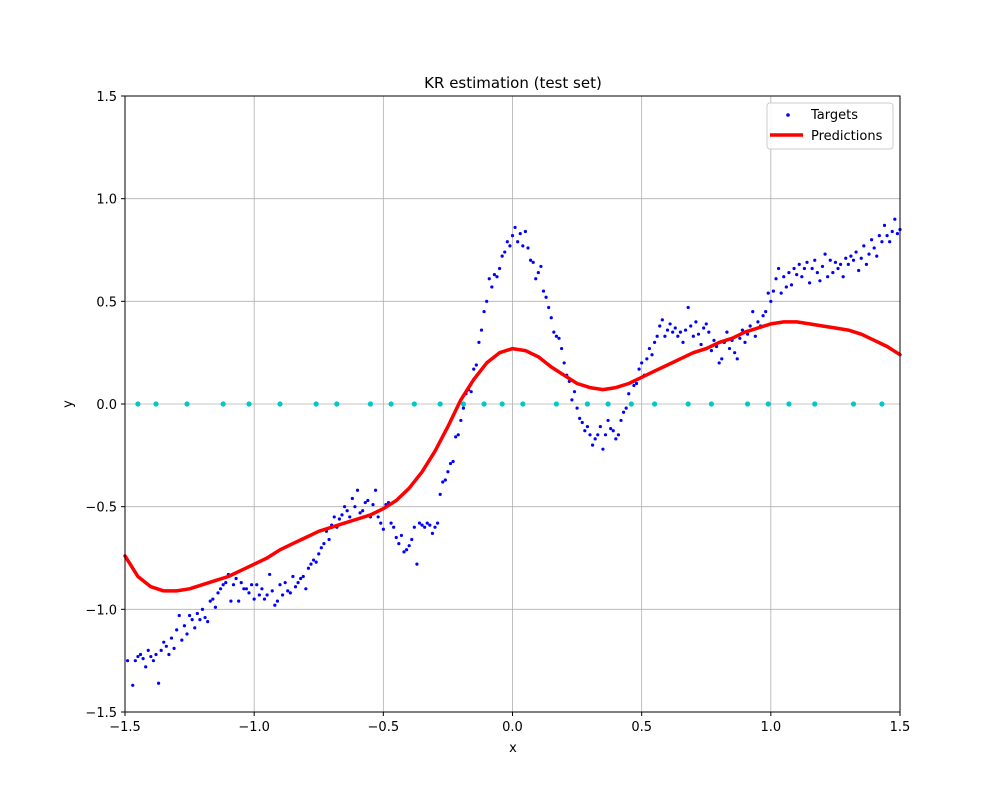  What do you see at coordinates (834, 115) in the screenshot?
I see `legend-targets-label: Targets` at bounding box center [834, 115].